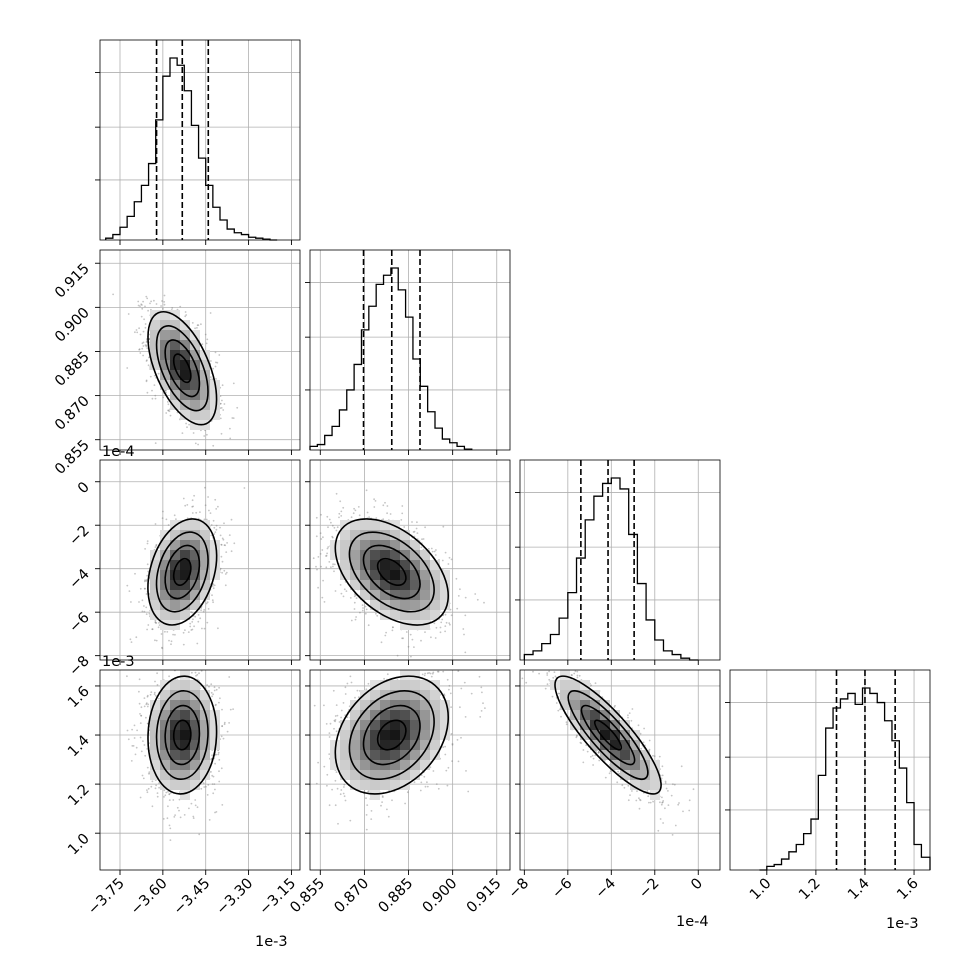  I want to click on y-tick-label: 1.2, so click(79, 796).